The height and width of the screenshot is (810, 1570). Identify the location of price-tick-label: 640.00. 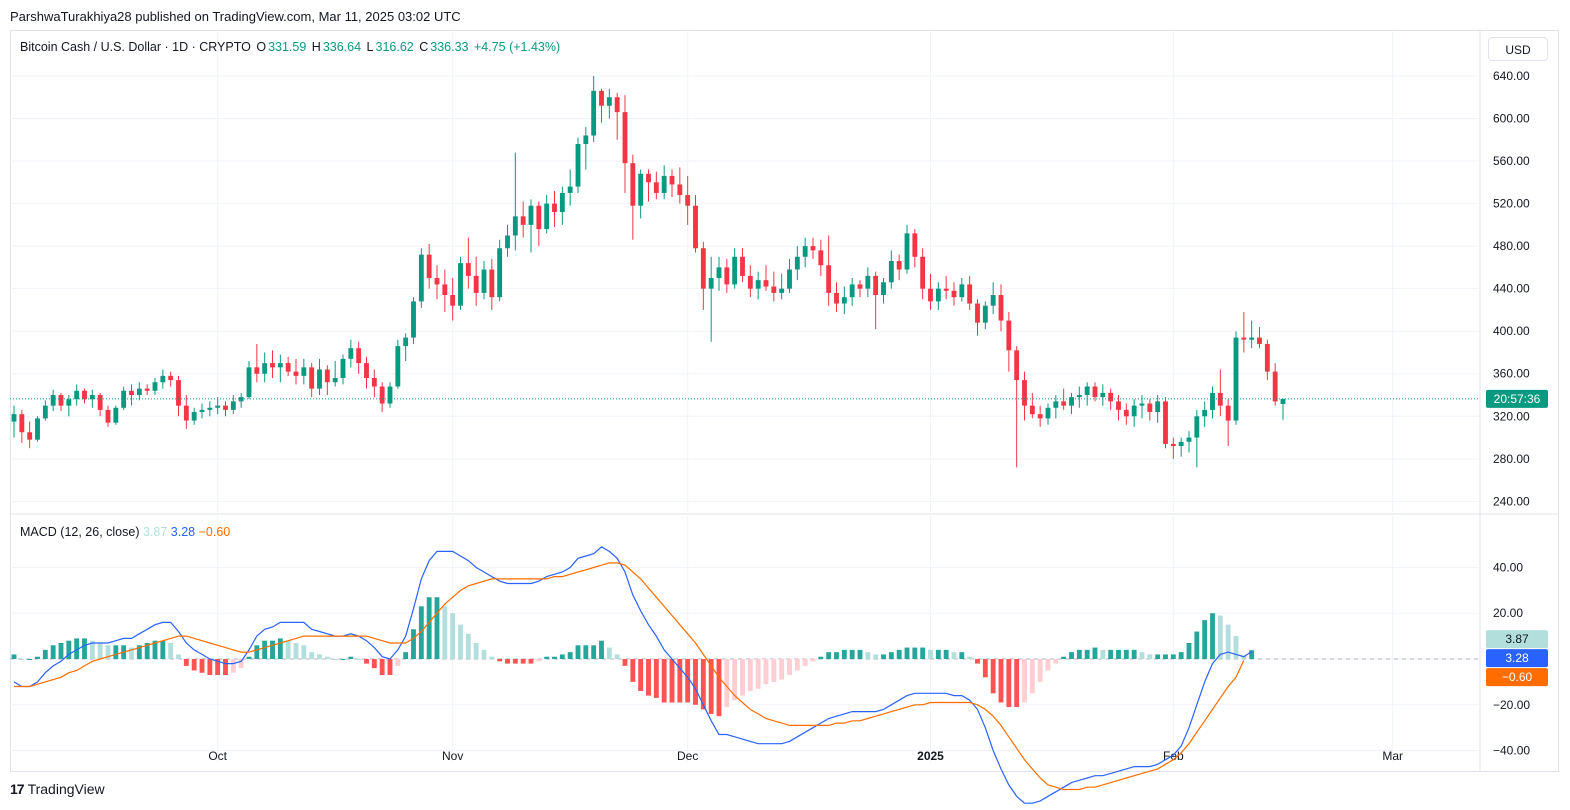
(1511, 76).